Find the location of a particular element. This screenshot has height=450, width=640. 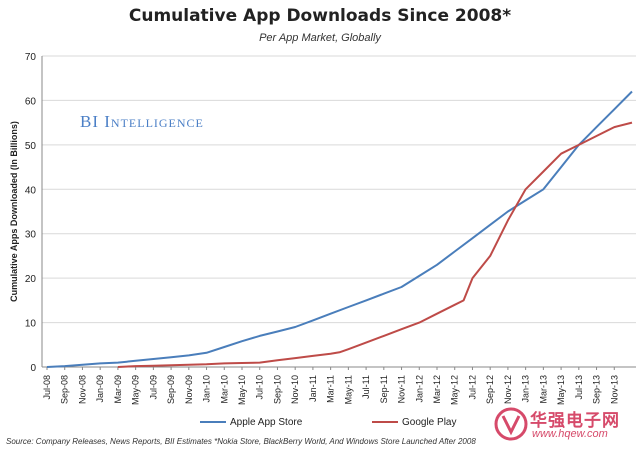

x-tick-label: Mar-09 is located at coordinates (118, 389).